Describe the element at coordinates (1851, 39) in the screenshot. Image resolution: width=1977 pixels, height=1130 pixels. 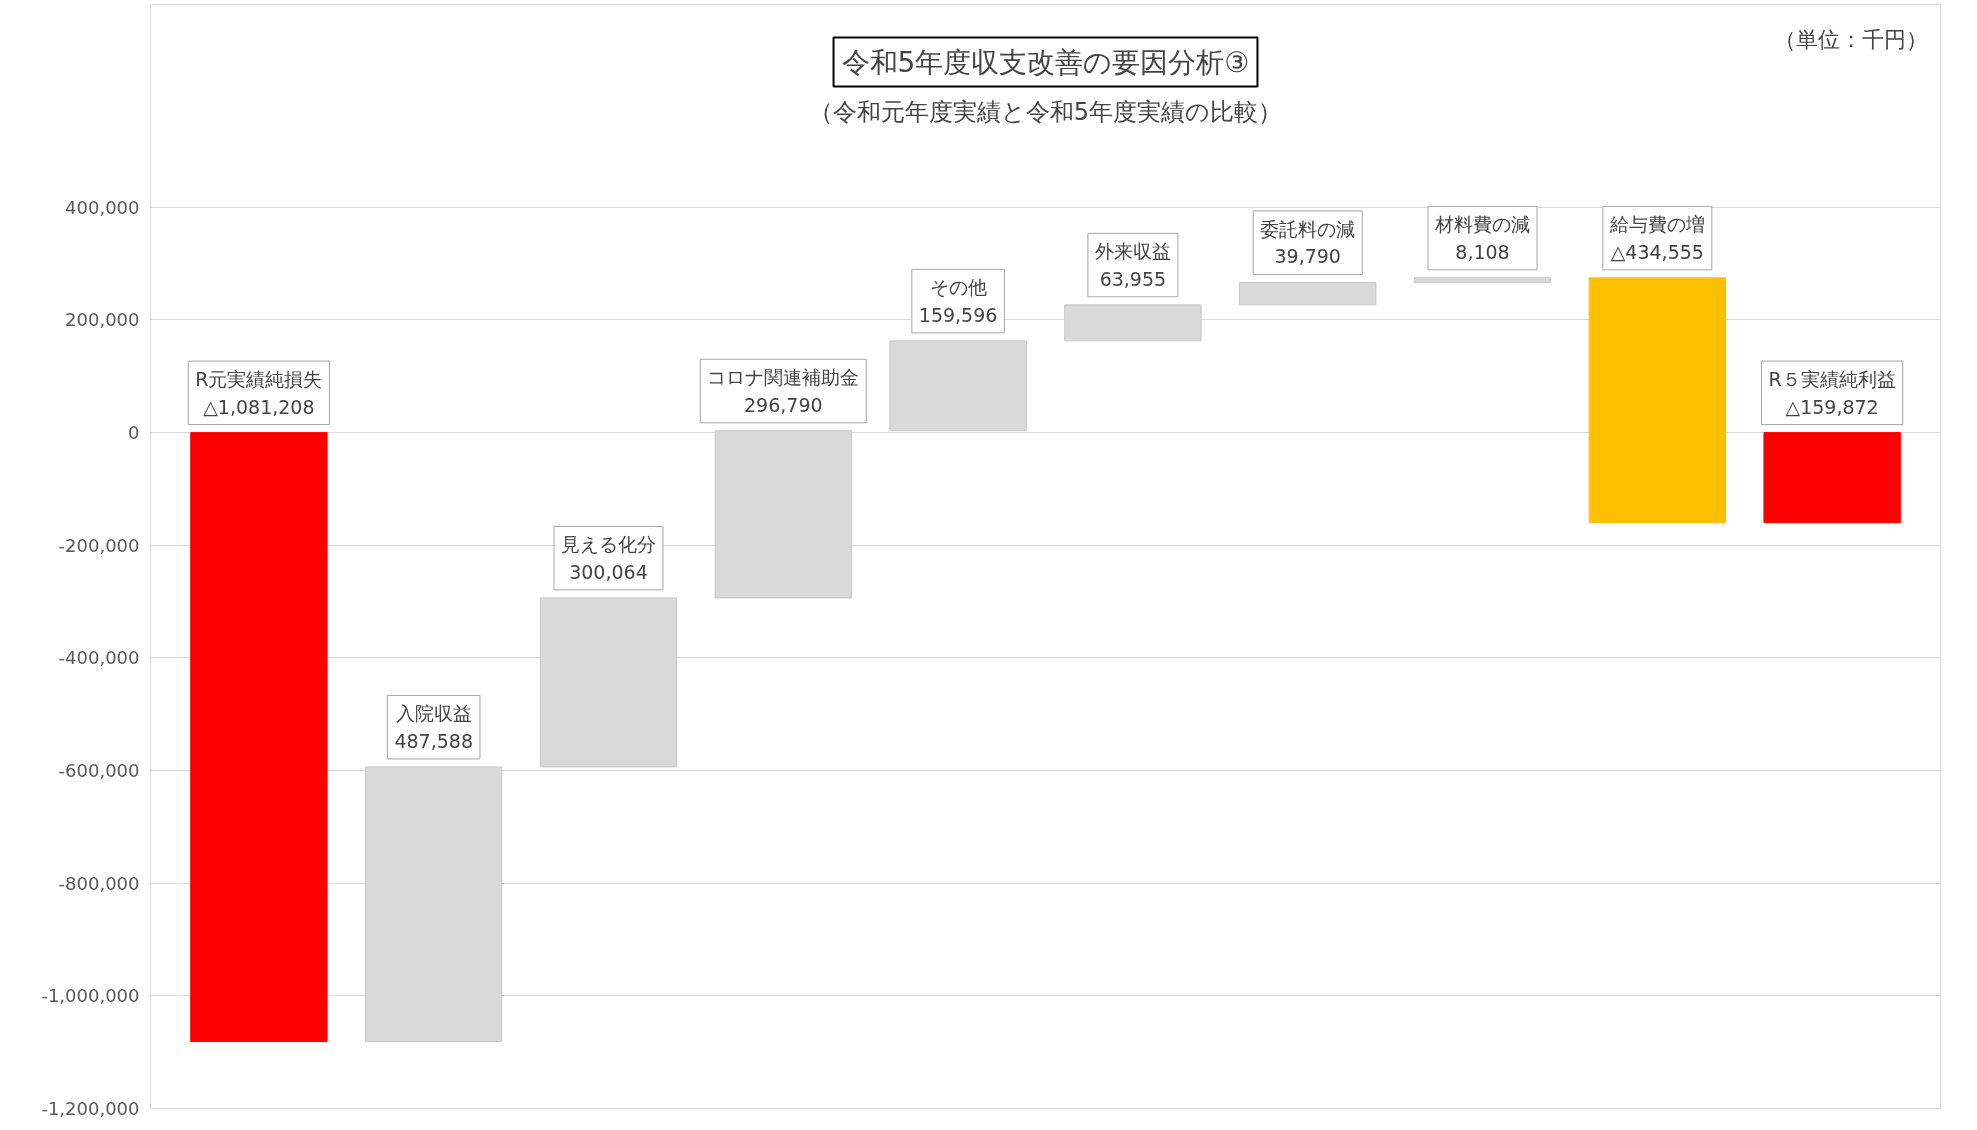
I see `annotation: （単位：千円）` at that location.